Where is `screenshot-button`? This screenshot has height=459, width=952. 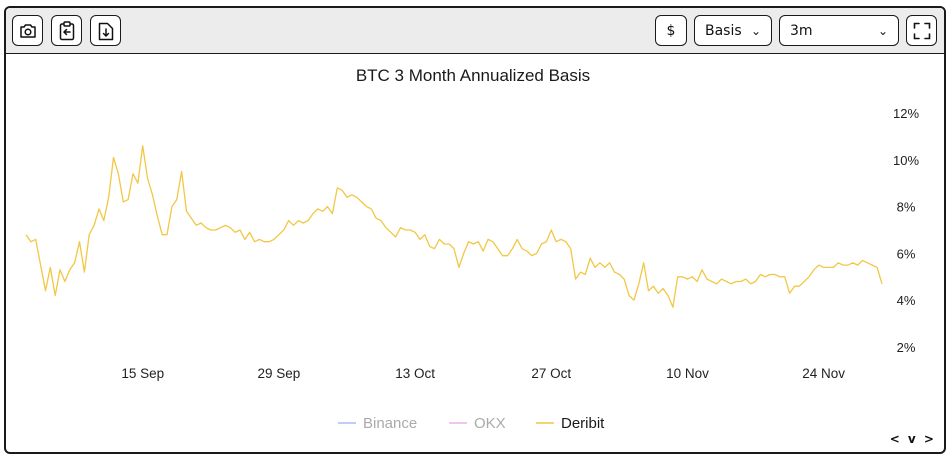
screenshot-button is located at coordinates (27, 30).